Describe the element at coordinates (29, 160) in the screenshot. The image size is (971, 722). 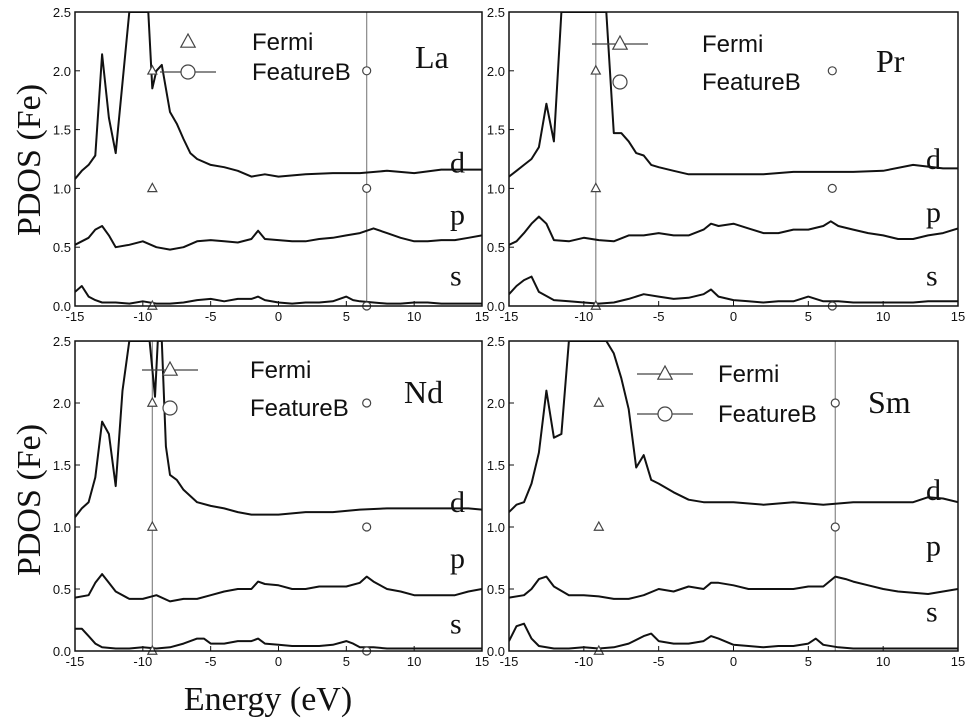
I see `y-axis-label: PDOS (Fe)` at that location.